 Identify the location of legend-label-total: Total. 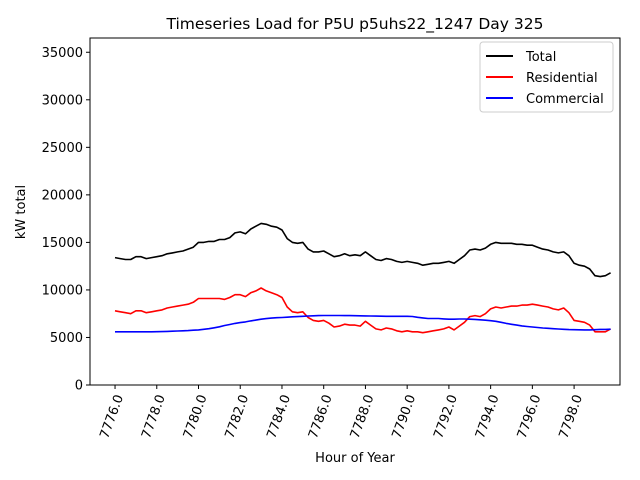
(540, 57).